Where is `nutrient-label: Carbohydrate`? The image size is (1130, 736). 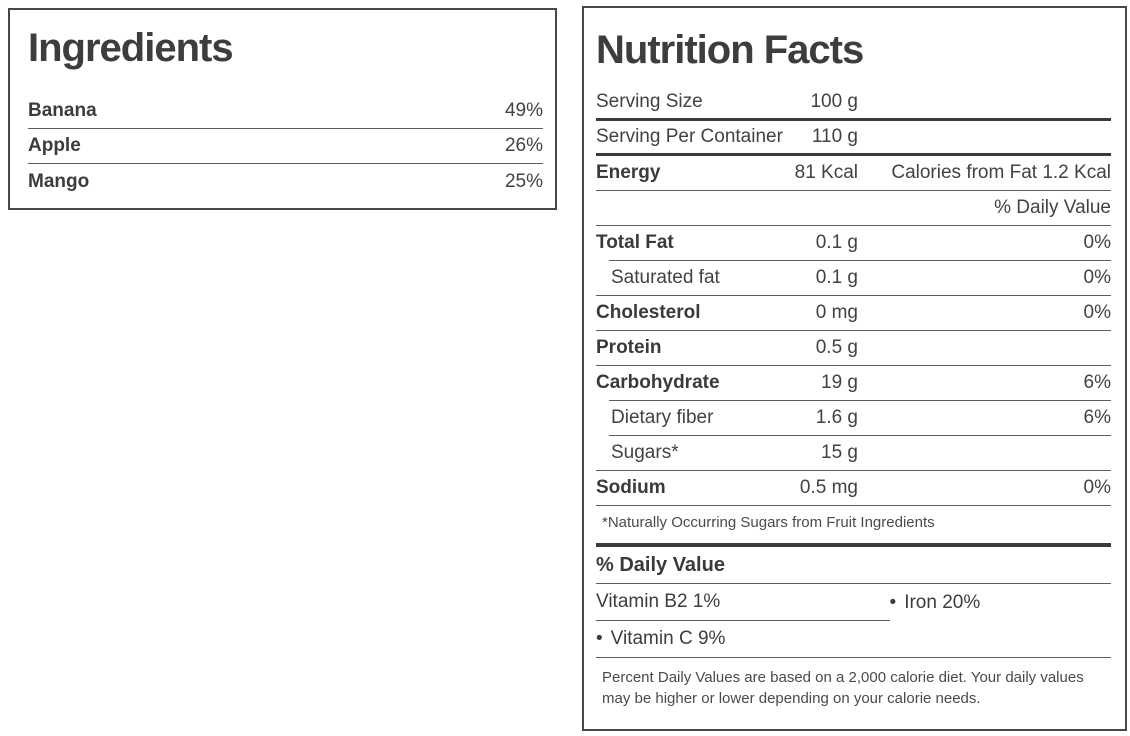
nutrient-label: Carbohydrate is located at coordinates (658, 382).